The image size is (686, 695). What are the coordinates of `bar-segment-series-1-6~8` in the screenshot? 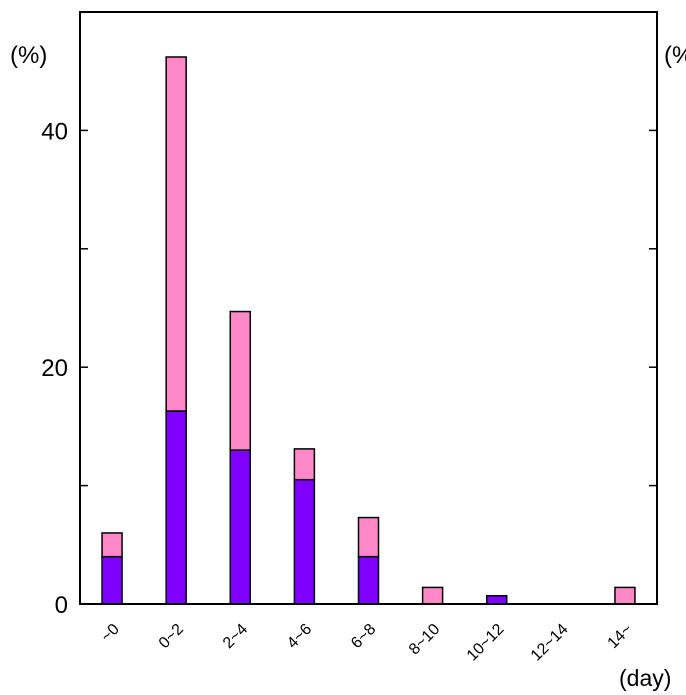 It's located at (368, 580).